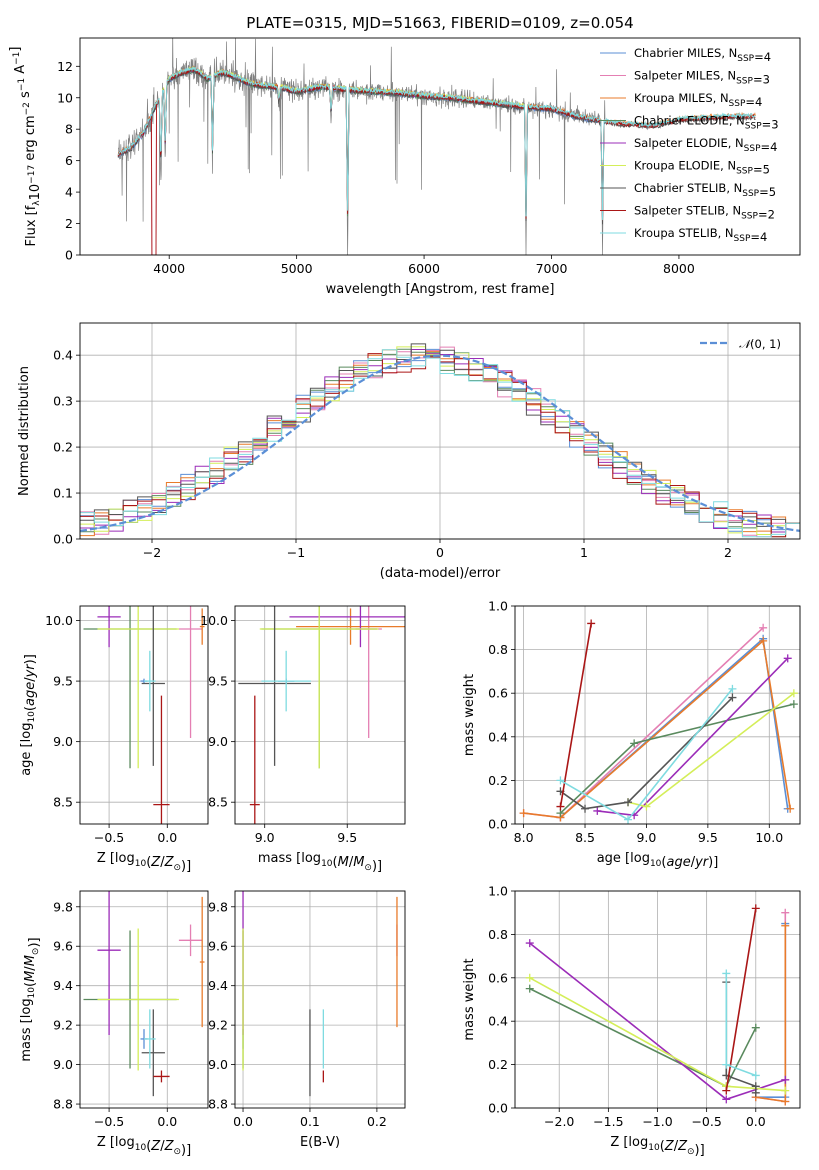  Describe the element at coordinates (218, 802) in the screenshot. I see `age_vs_mass-y-tick-label: 8.5` at that location.